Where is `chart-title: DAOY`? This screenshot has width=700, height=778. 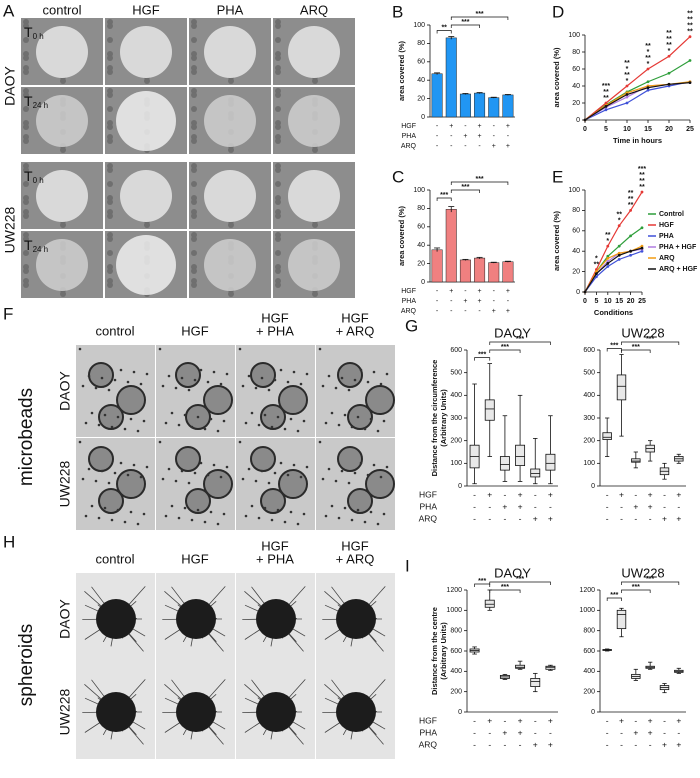
chart-title: DAOY is located at coordinates (512, 572).